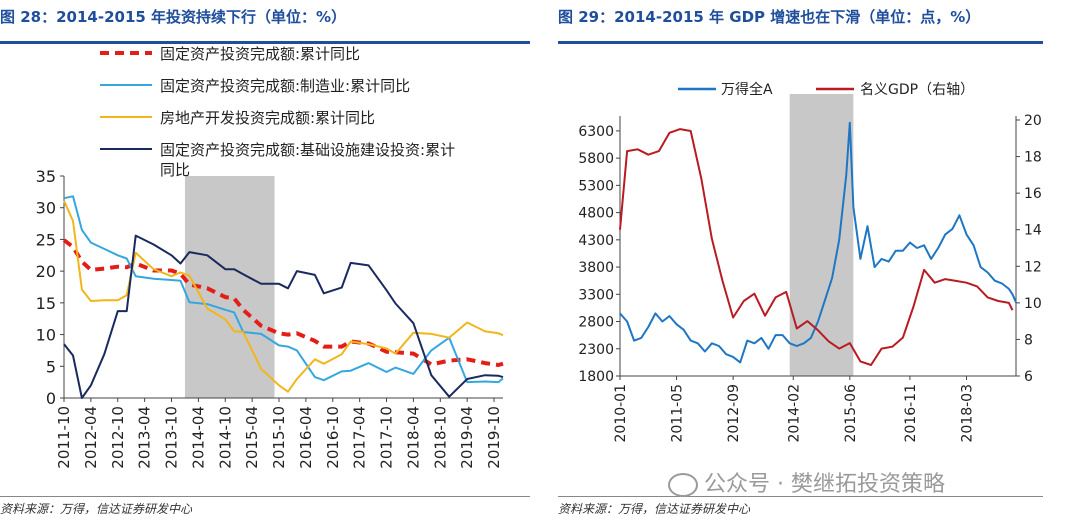 Image resolution: width=1080 pixels, height=528 pixels. Describe the element at coordinates (769, 17) in the screenshot. I see `right-figure-title: 图 29：2014-2015 年 GDP 增速也在下滑（单位：点，%）` at that location.